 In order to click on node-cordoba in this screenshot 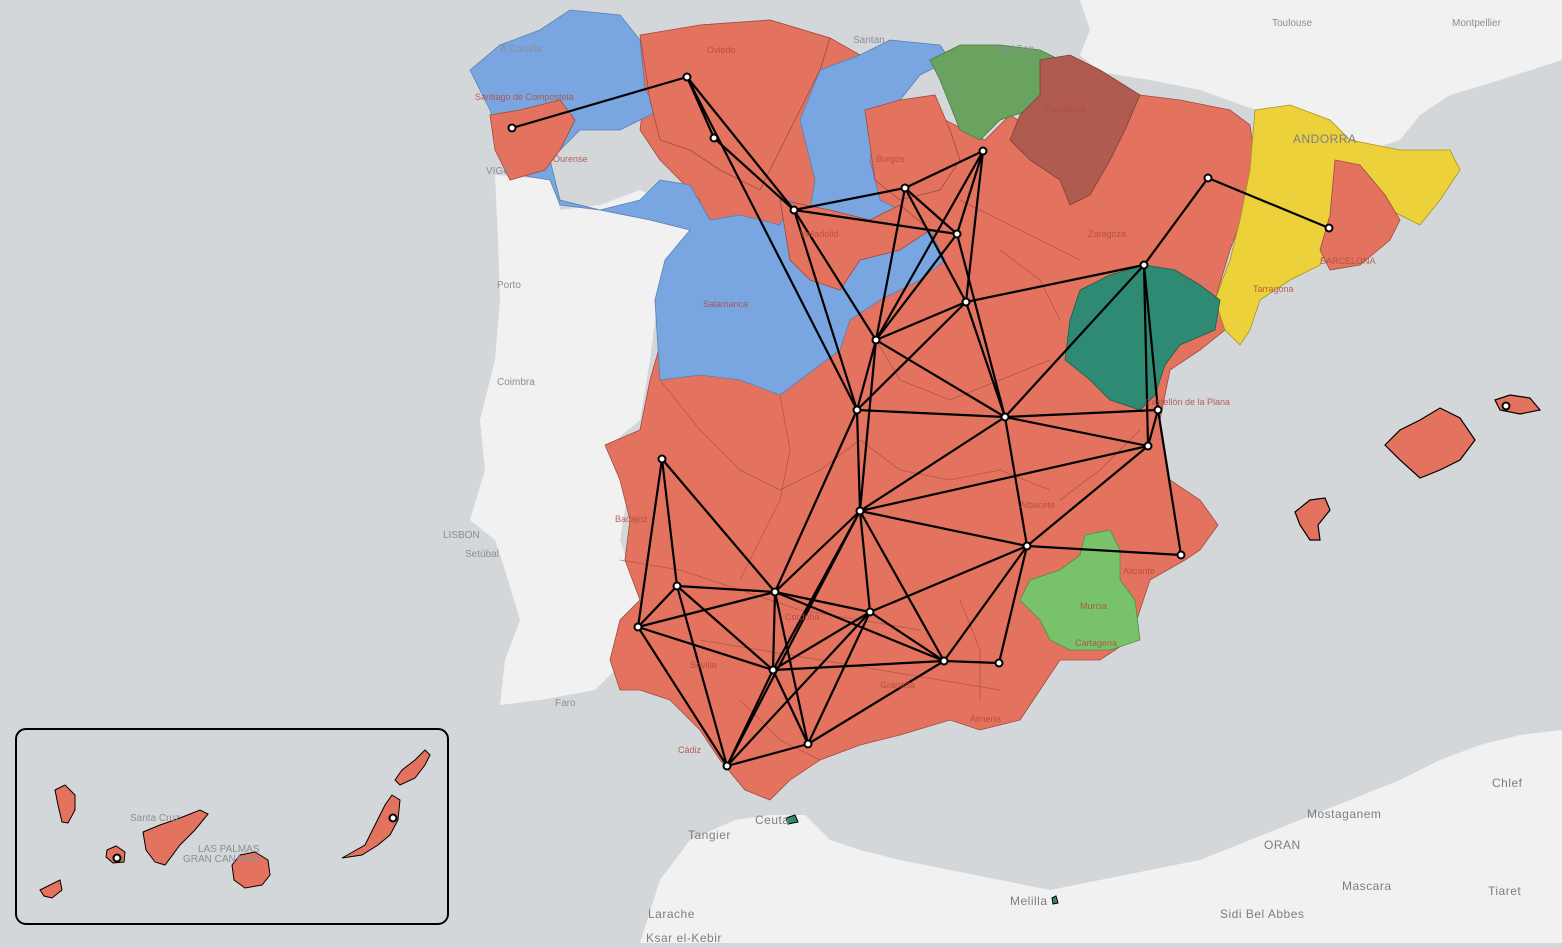, I will do `click(775, 592)`.